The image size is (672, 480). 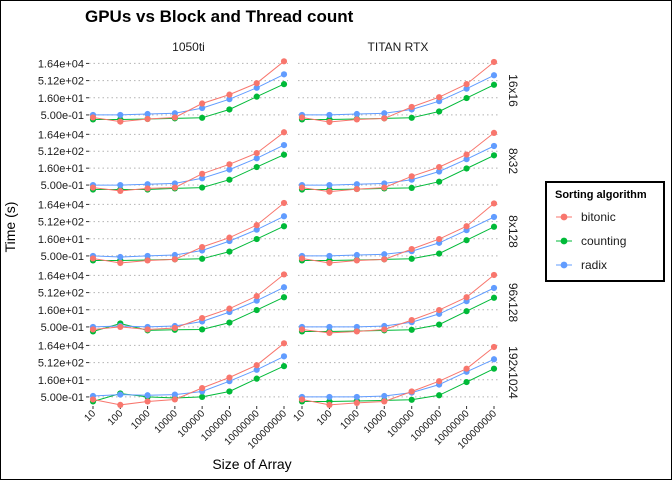 What do you see at coordinates (601, 195) in the screenshot?
I see `legend-title: Sorting algorithm` at bounding box center [601, 195].